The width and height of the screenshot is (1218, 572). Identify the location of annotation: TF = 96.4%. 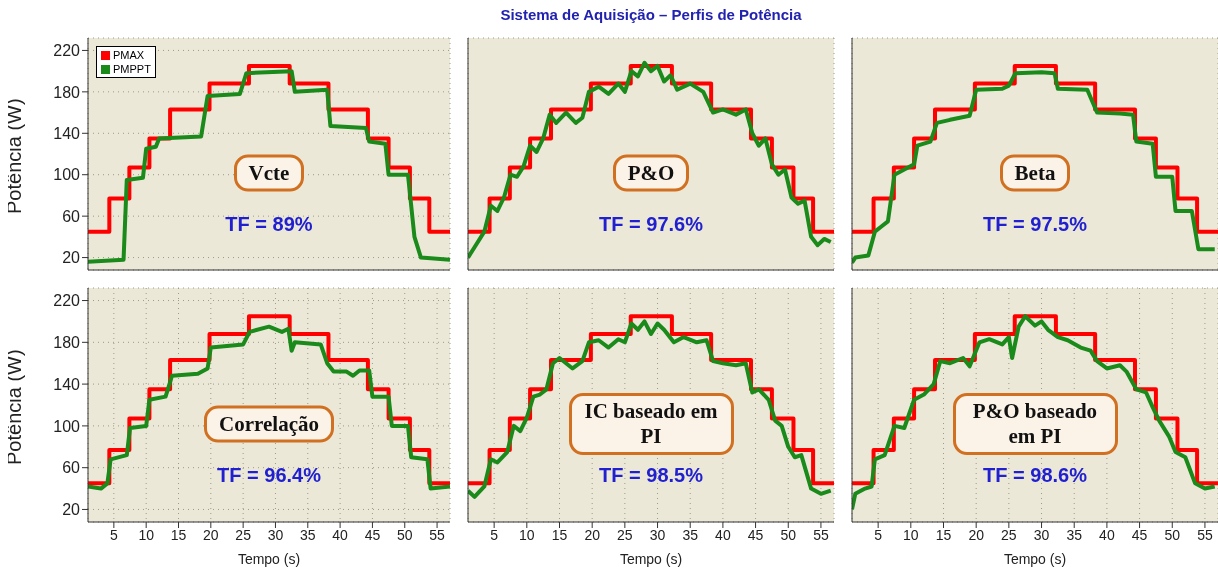
(269, 474).